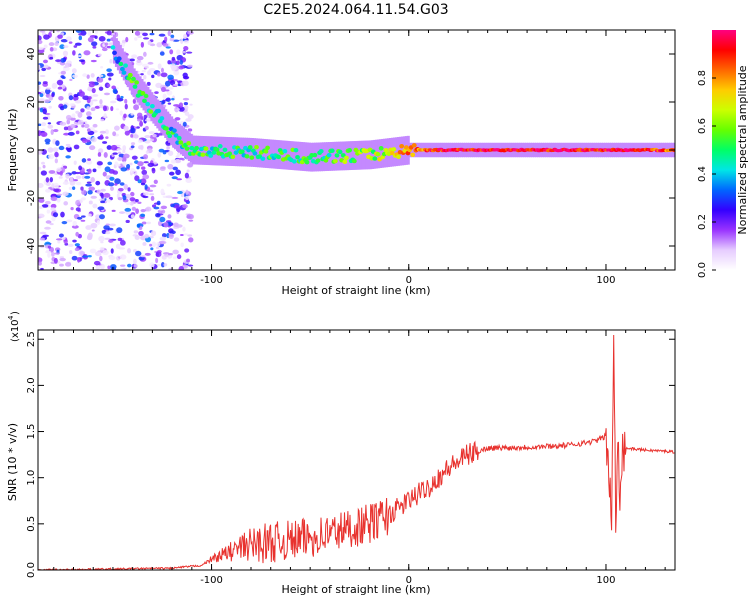  Describe the element at coordinates (31, 478) in the screenshot. I see `y-tick-label: 1.0` at that location.